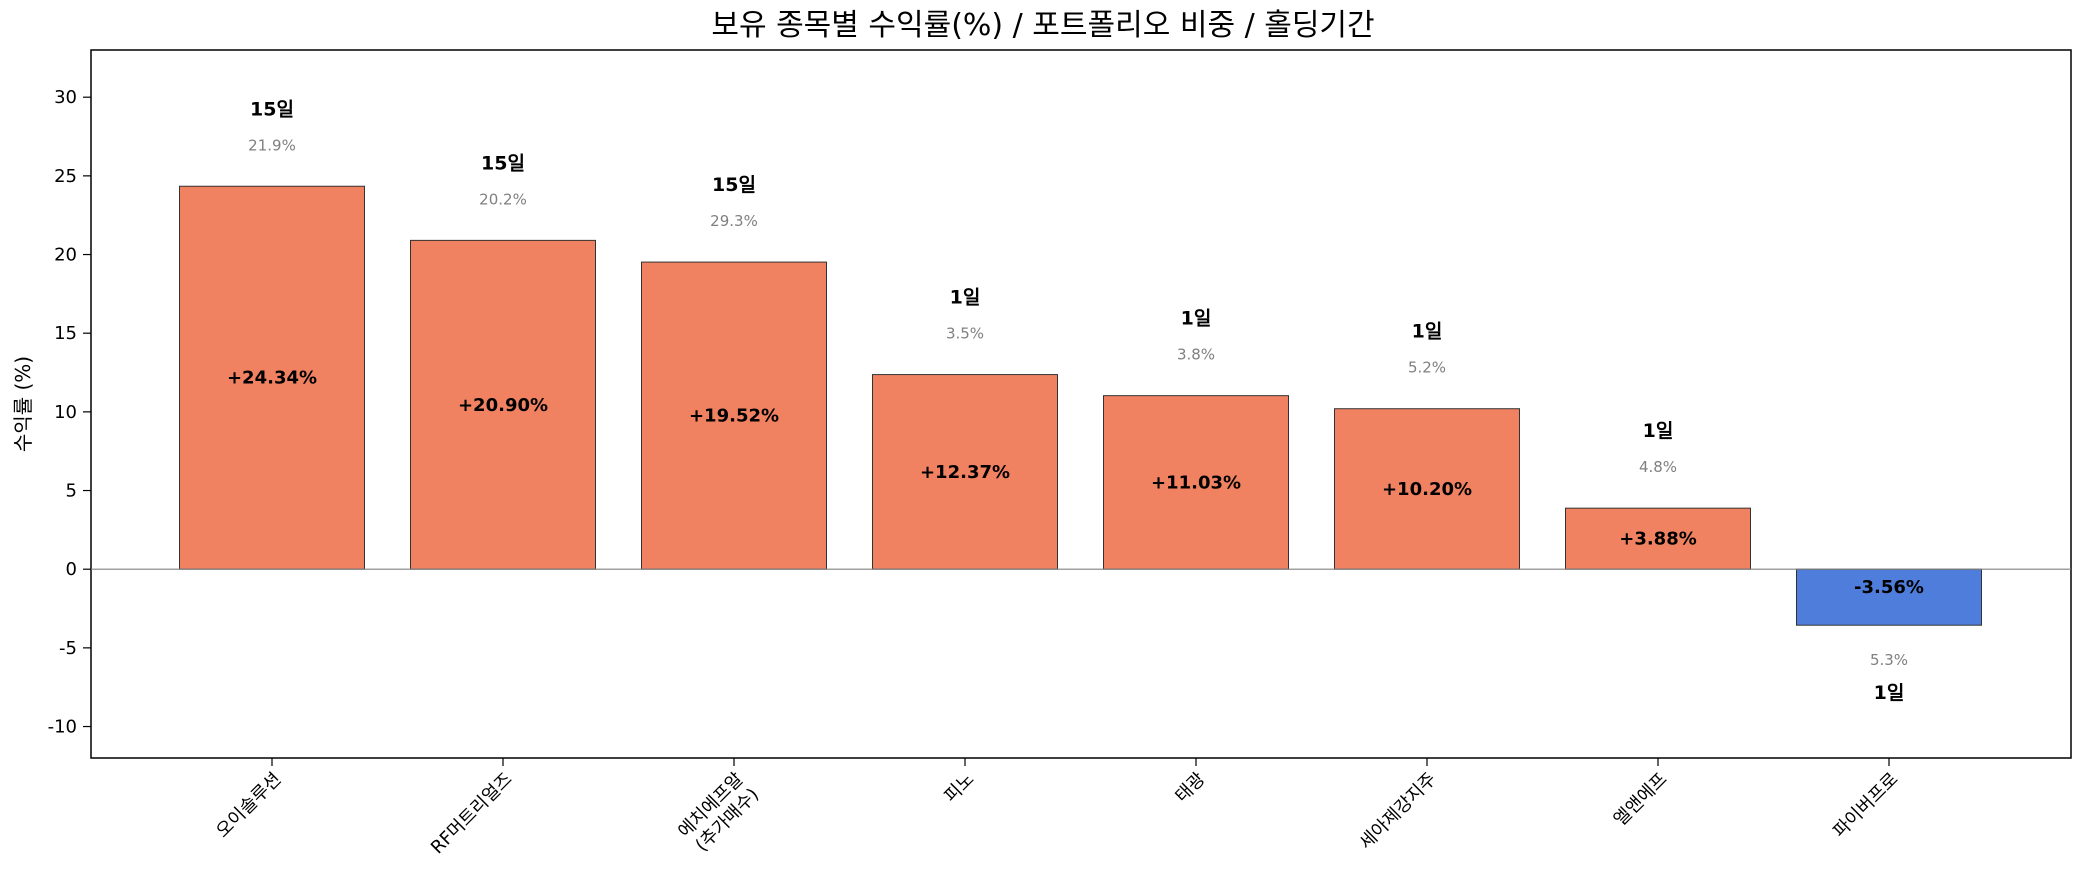 The width and height of the screenshot is (2086, 883). I want to click on y-tick-label: 10, so click(65, 412).